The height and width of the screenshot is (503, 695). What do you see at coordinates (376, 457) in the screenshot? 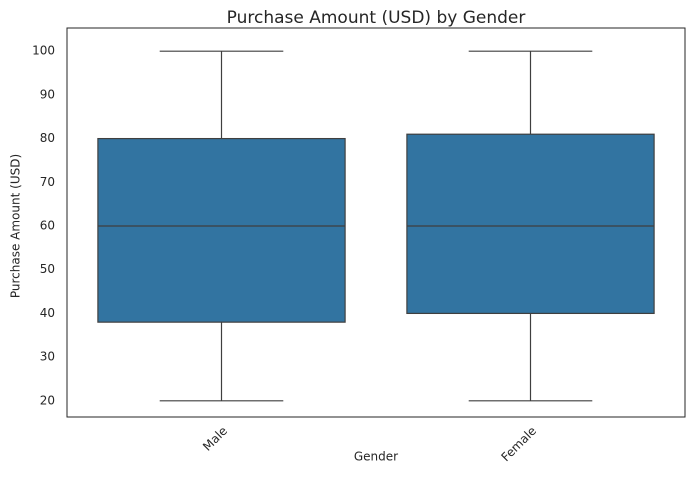
I see `x-axis-label: Gender` at bounding box center [376, 457].